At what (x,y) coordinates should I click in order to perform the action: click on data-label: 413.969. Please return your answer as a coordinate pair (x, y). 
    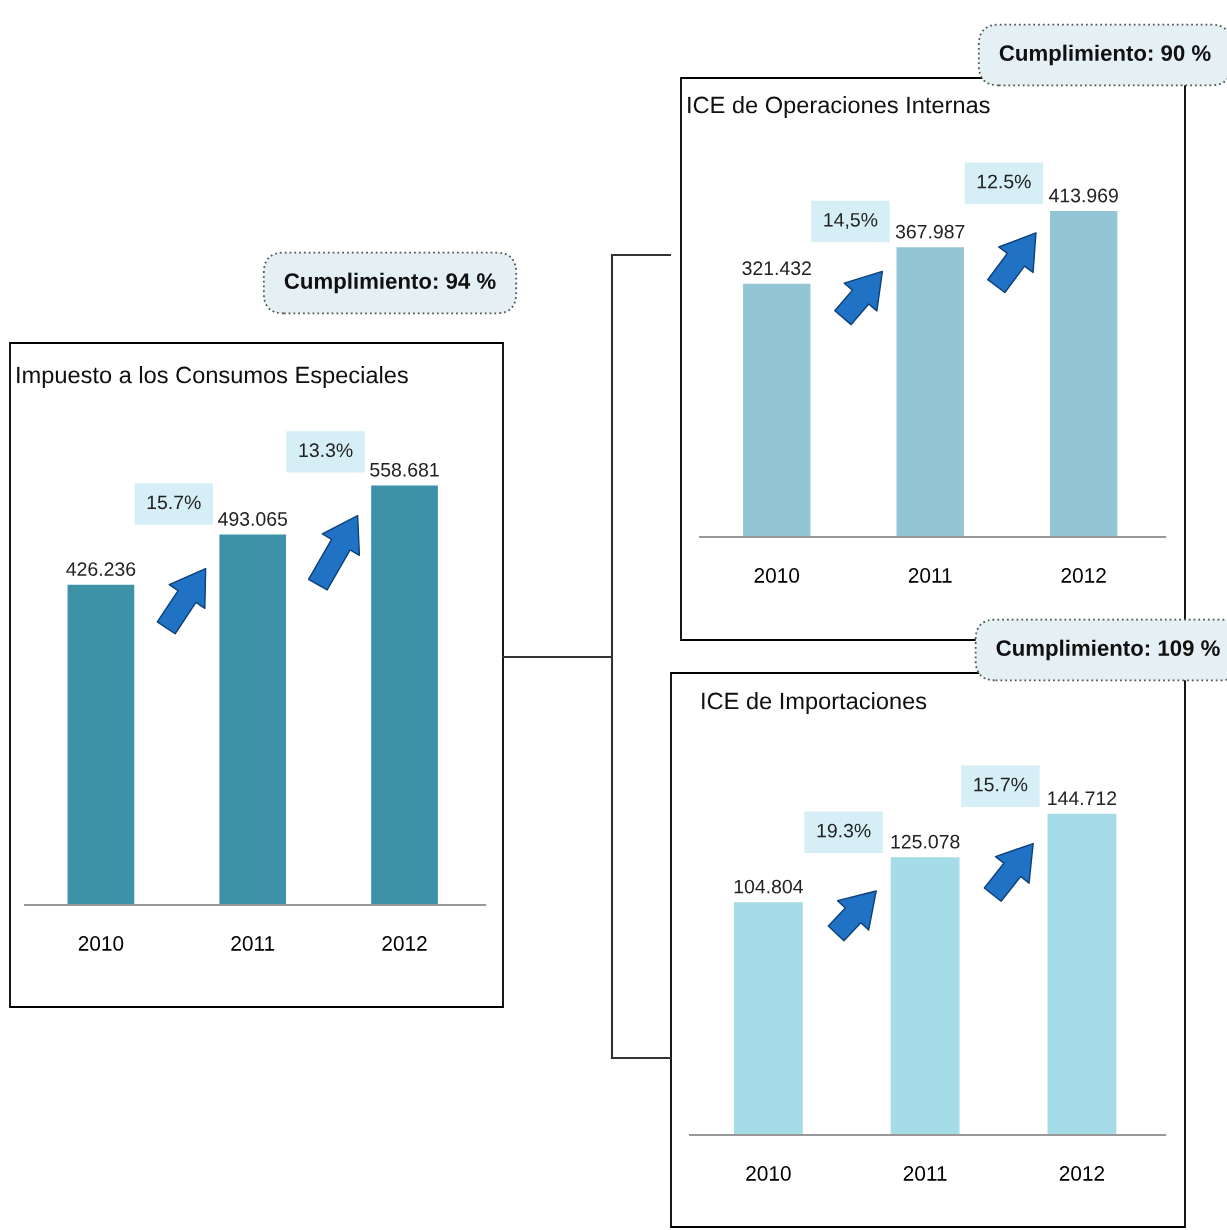
    Looking at the image, I should click on (1083, 195).